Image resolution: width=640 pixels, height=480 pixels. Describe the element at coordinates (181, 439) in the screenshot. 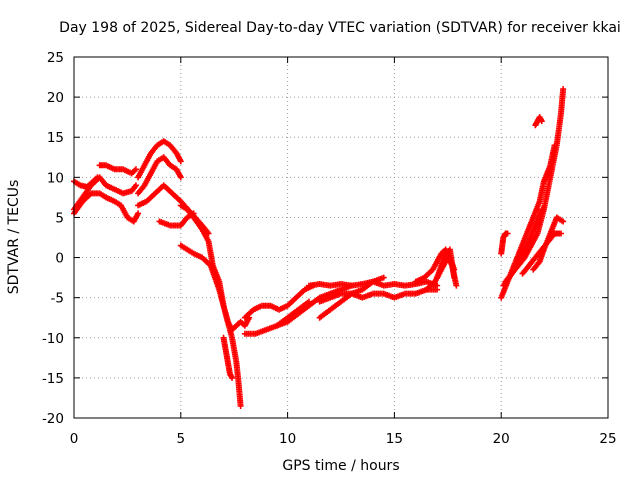

I see `x-tick-label: 5` at that location.